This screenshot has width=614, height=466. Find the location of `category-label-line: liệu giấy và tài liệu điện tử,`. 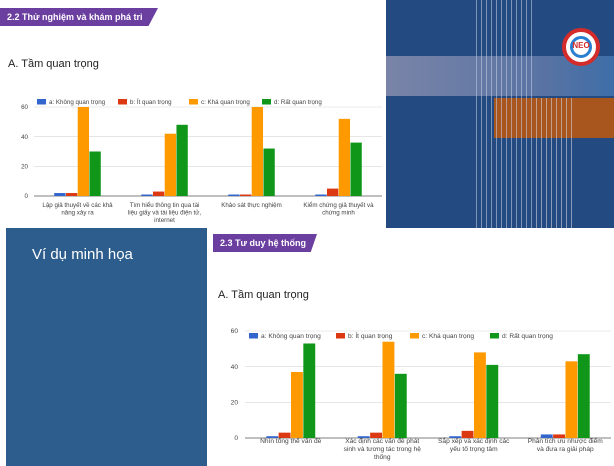

category-label-line: liệu giấy và tài liệu điện tử, is located at coordinates (165, 213).